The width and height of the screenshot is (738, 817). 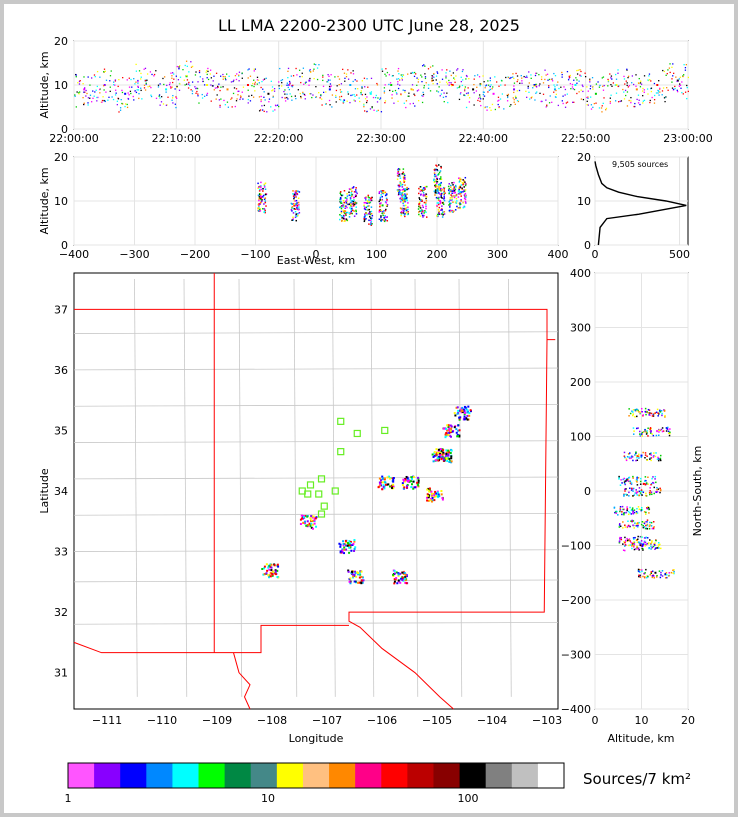 What do you see at coordinates (369, 25) in the screenshot?
I see `figure-title: LL LMA 2200-2300 UTC June 28, 2025` at bounding box center [369, 25].